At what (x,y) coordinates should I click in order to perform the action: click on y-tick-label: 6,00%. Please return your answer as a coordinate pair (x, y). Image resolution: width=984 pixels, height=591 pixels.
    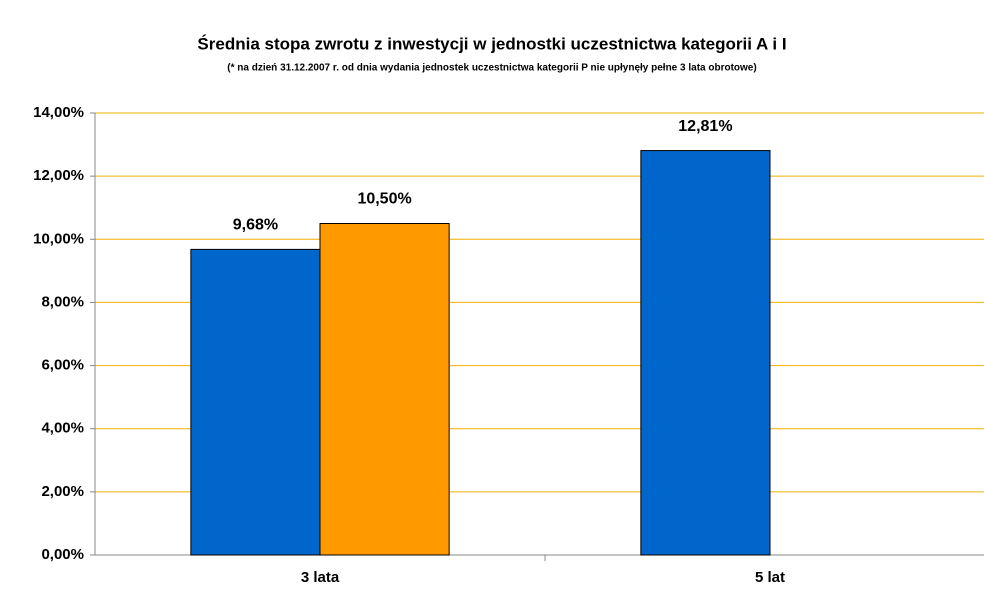
    Looking at the image, I should click on (62, 365).